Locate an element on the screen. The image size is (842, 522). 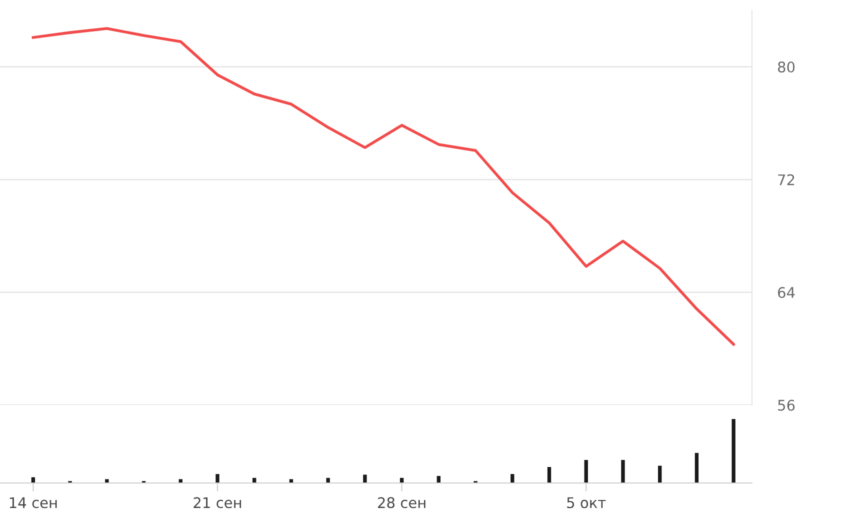
y-tick-label: 64 is located at coordinates (786, 292).